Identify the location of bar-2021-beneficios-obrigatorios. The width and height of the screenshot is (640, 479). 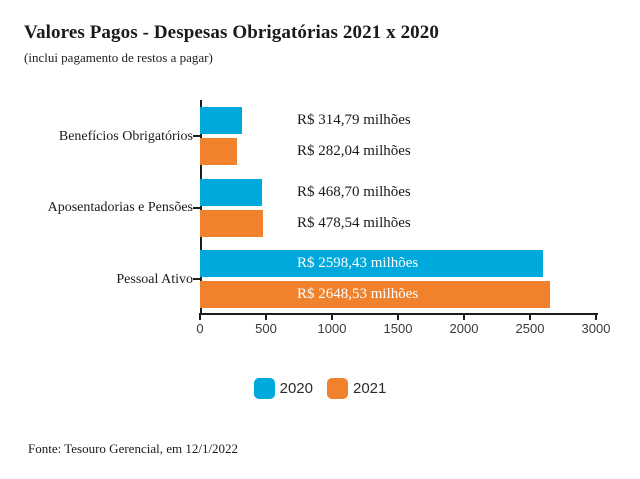
(219, 151).